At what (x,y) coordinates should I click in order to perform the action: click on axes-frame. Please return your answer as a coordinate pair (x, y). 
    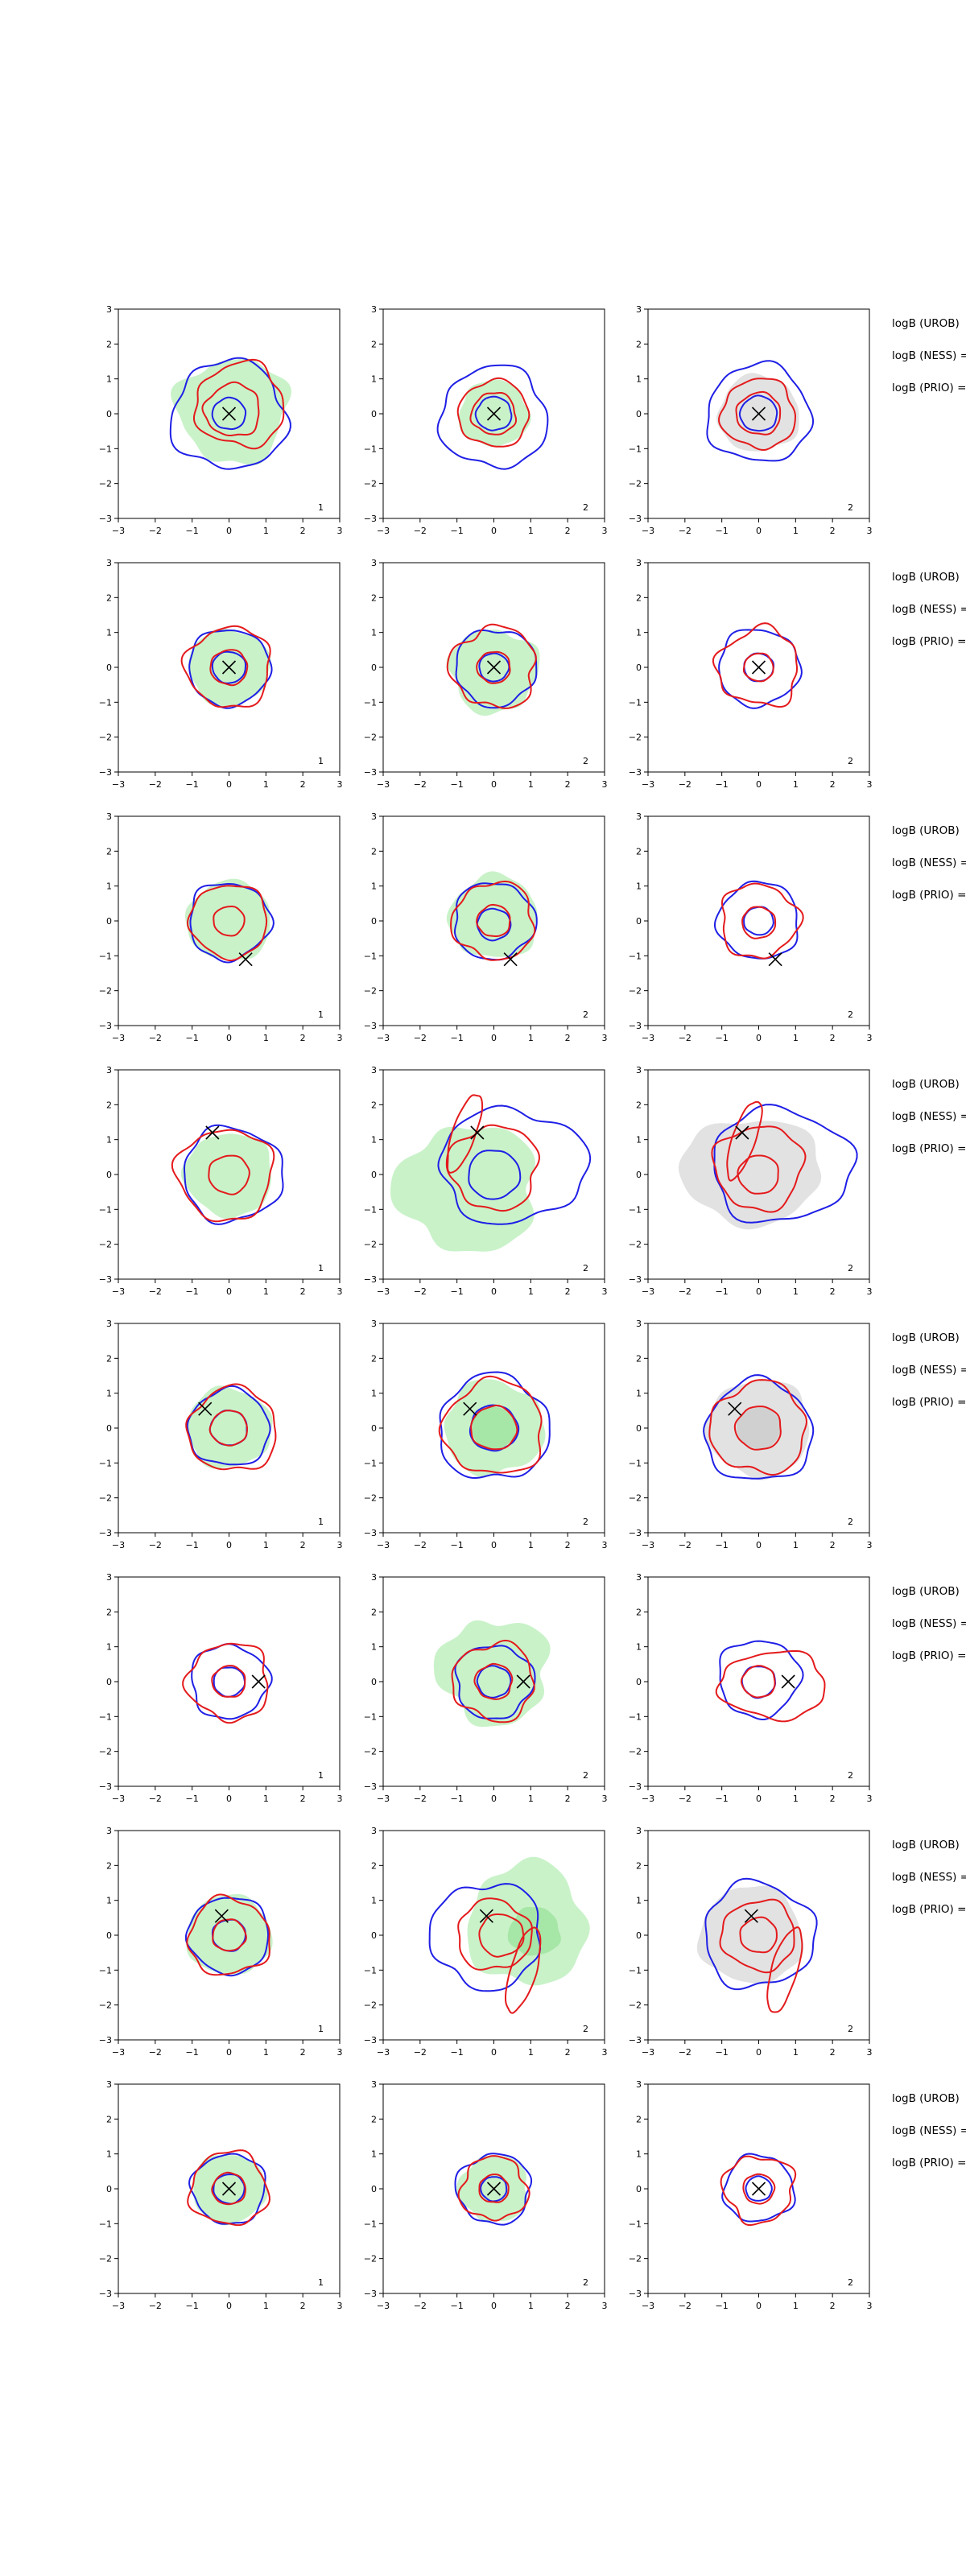
    Looking at the image, I should click on (229, 1682).